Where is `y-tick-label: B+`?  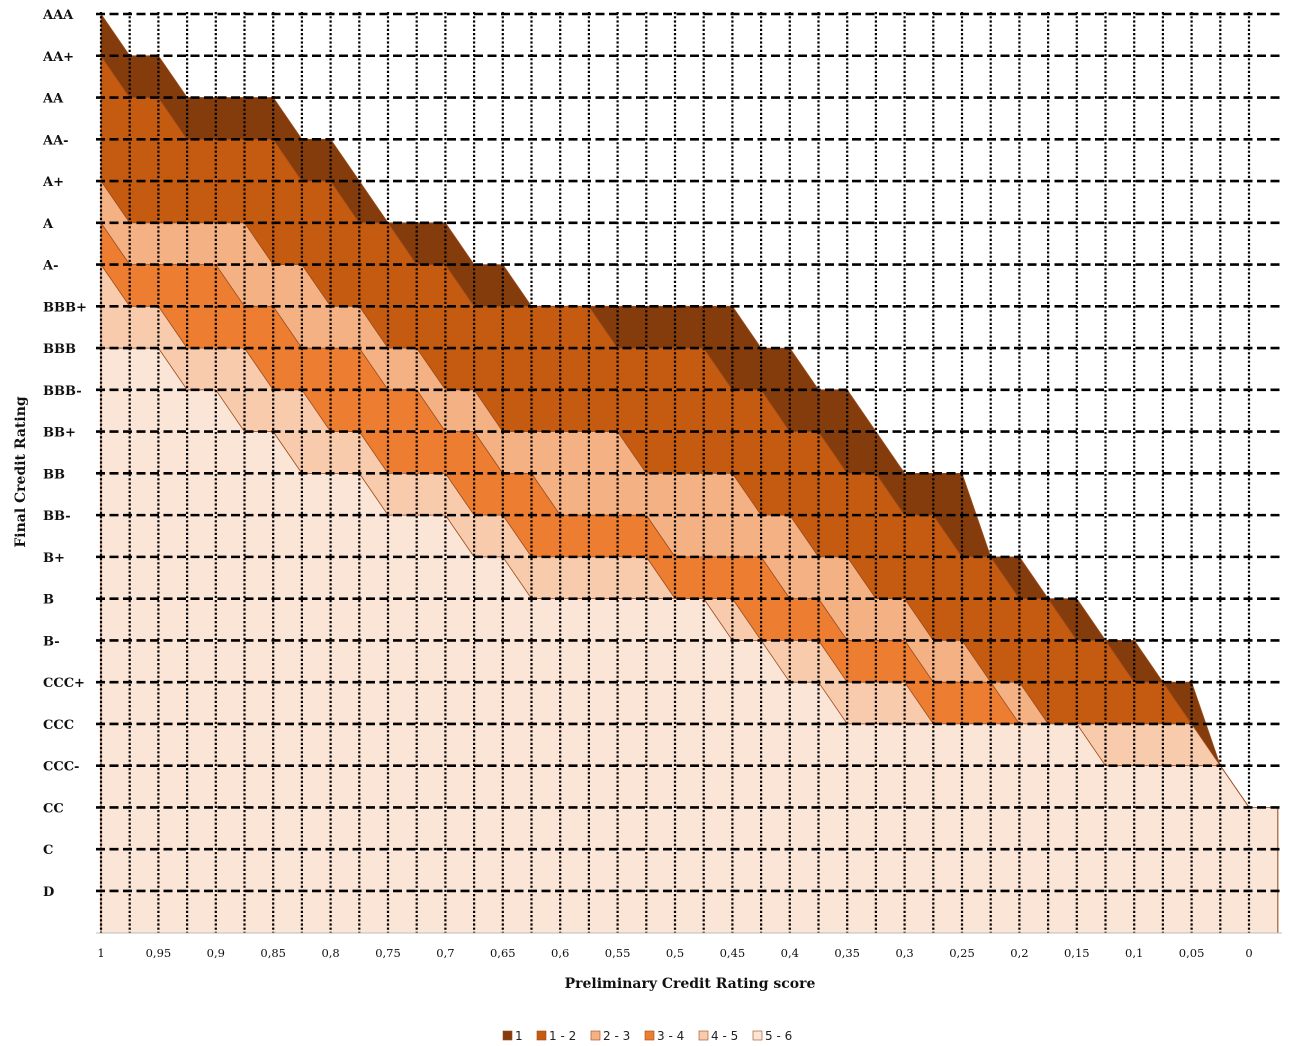
y-tick-label: B+ is located at coordinates (54, 558).